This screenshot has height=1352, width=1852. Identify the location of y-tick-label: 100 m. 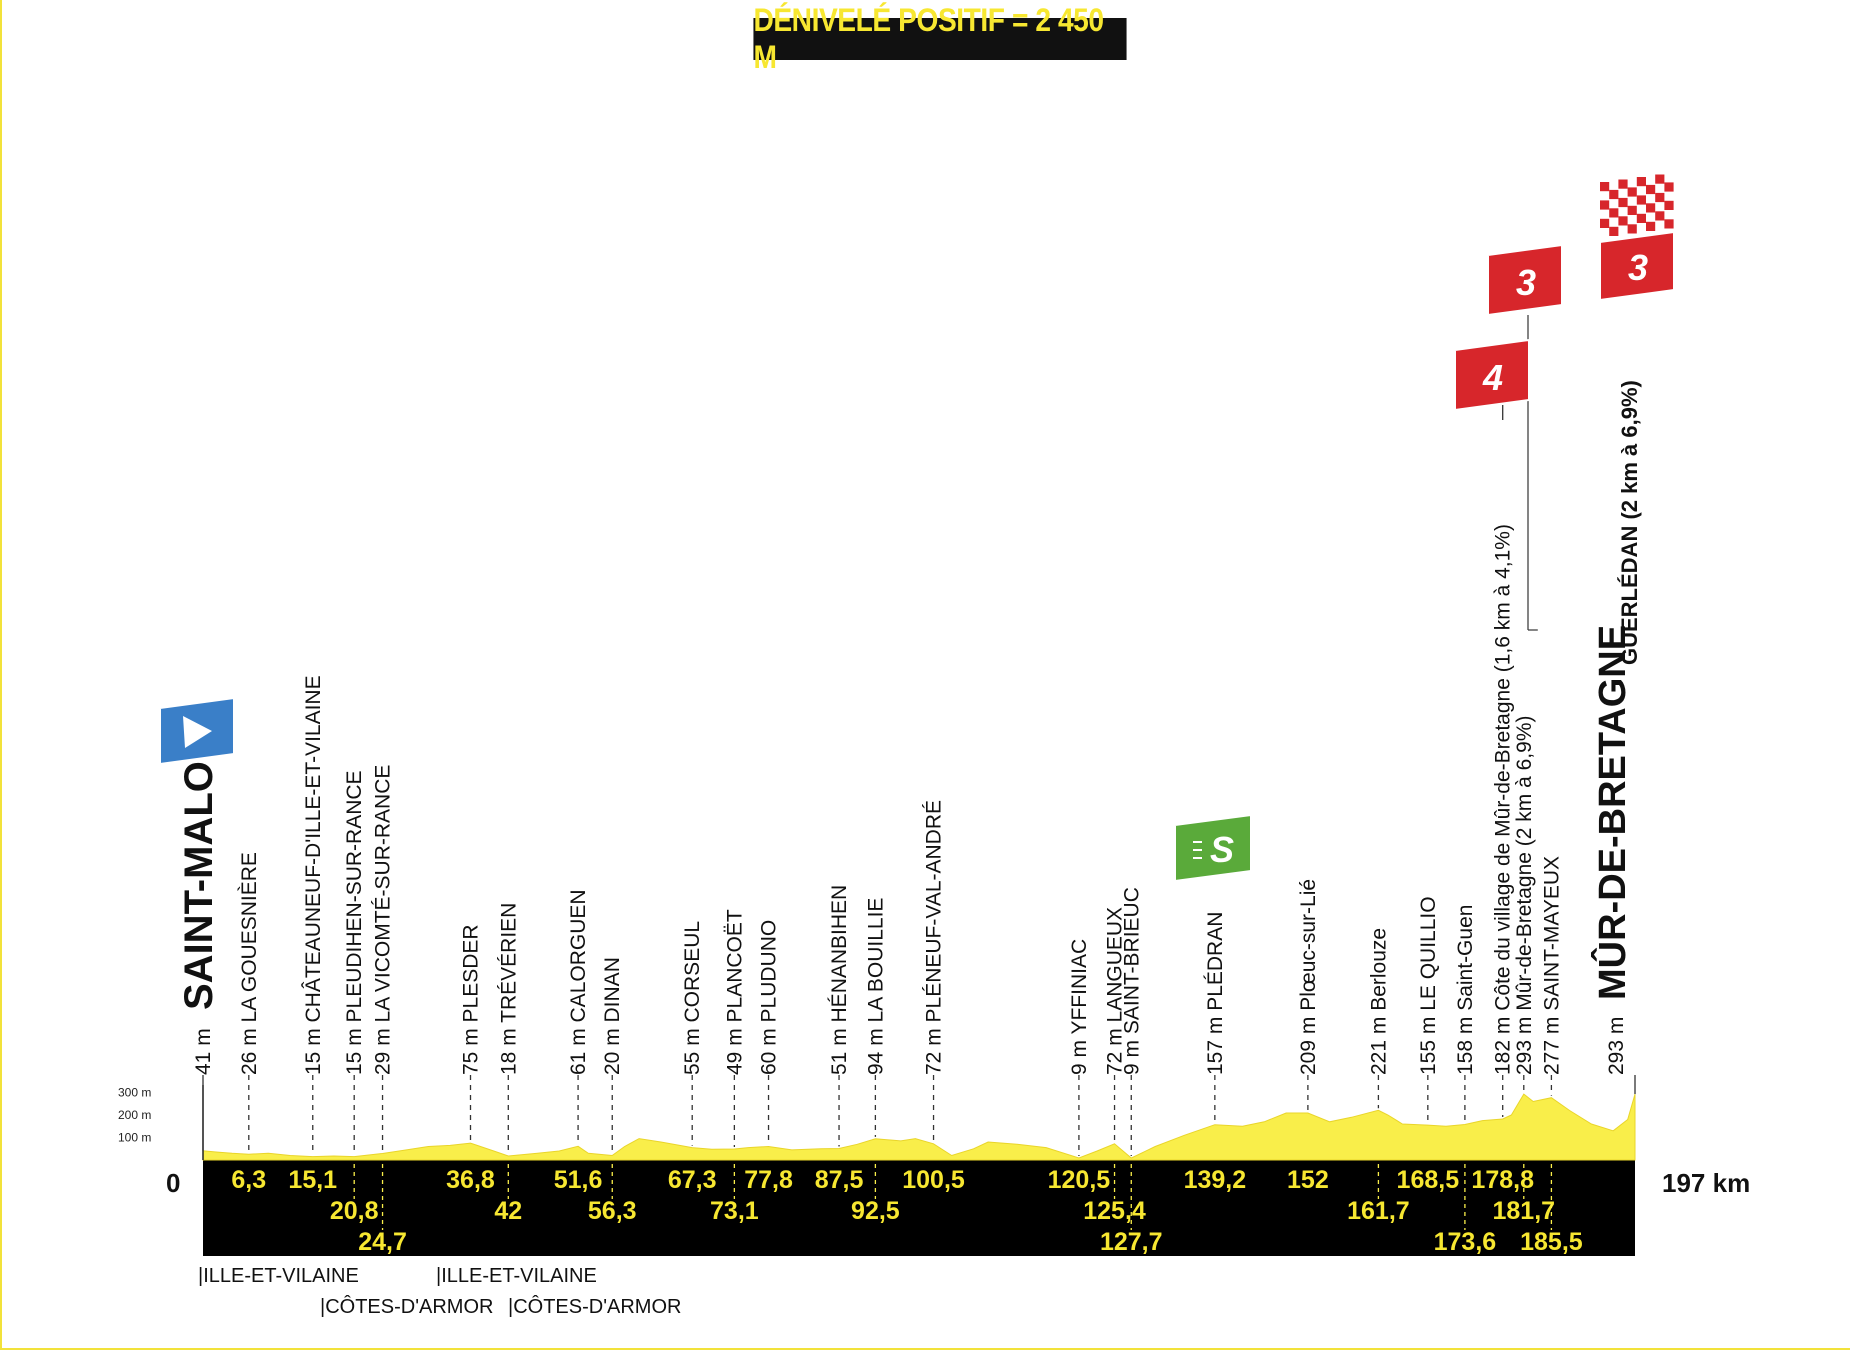
(134, 1138).